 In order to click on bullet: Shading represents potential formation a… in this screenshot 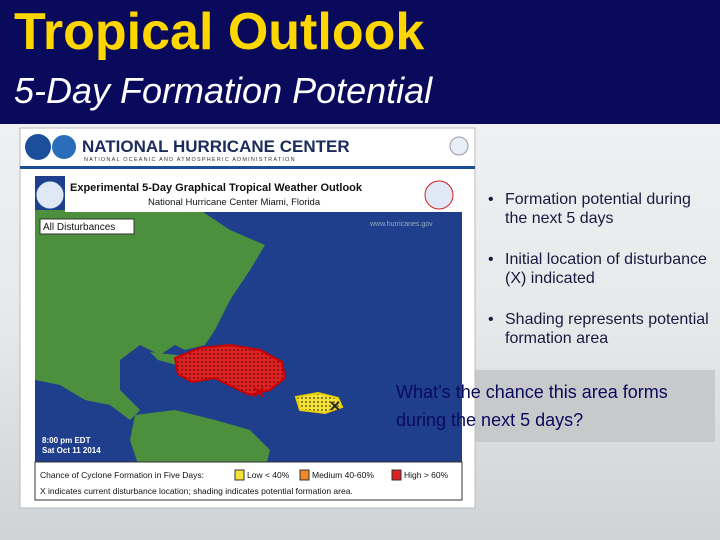, I will do `click(600, 329)`.